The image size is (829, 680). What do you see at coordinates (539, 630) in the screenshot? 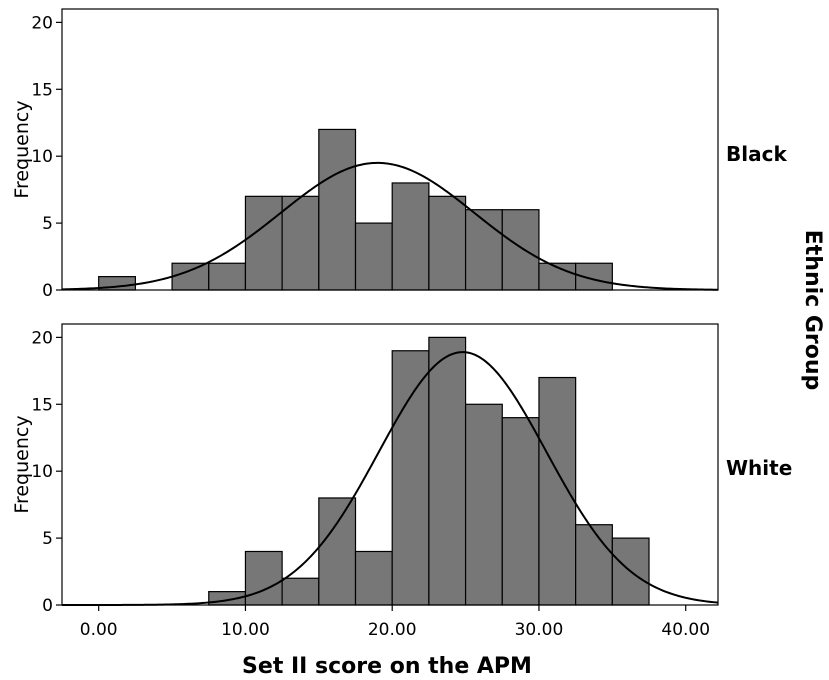
I see `x-tick-label: 30.00` at bounding box center [539, 630].